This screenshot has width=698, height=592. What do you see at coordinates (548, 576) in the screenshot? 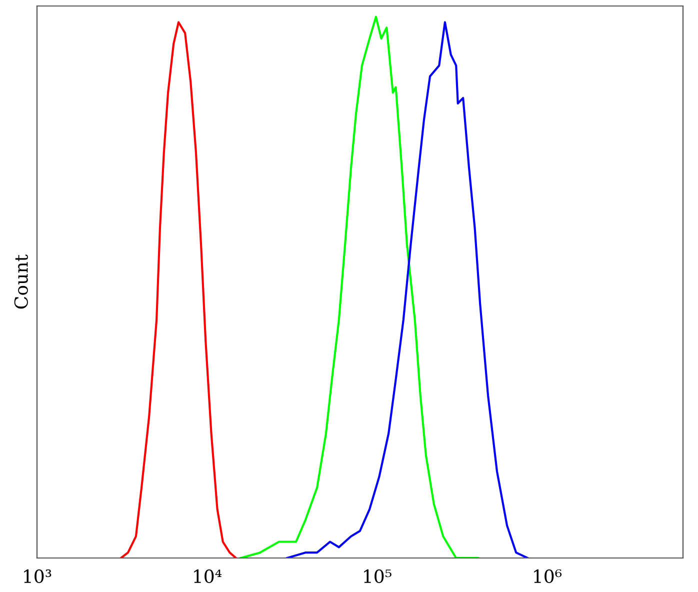
I see `x-tick-label: 10⁶` at bounding box center [548, 576].